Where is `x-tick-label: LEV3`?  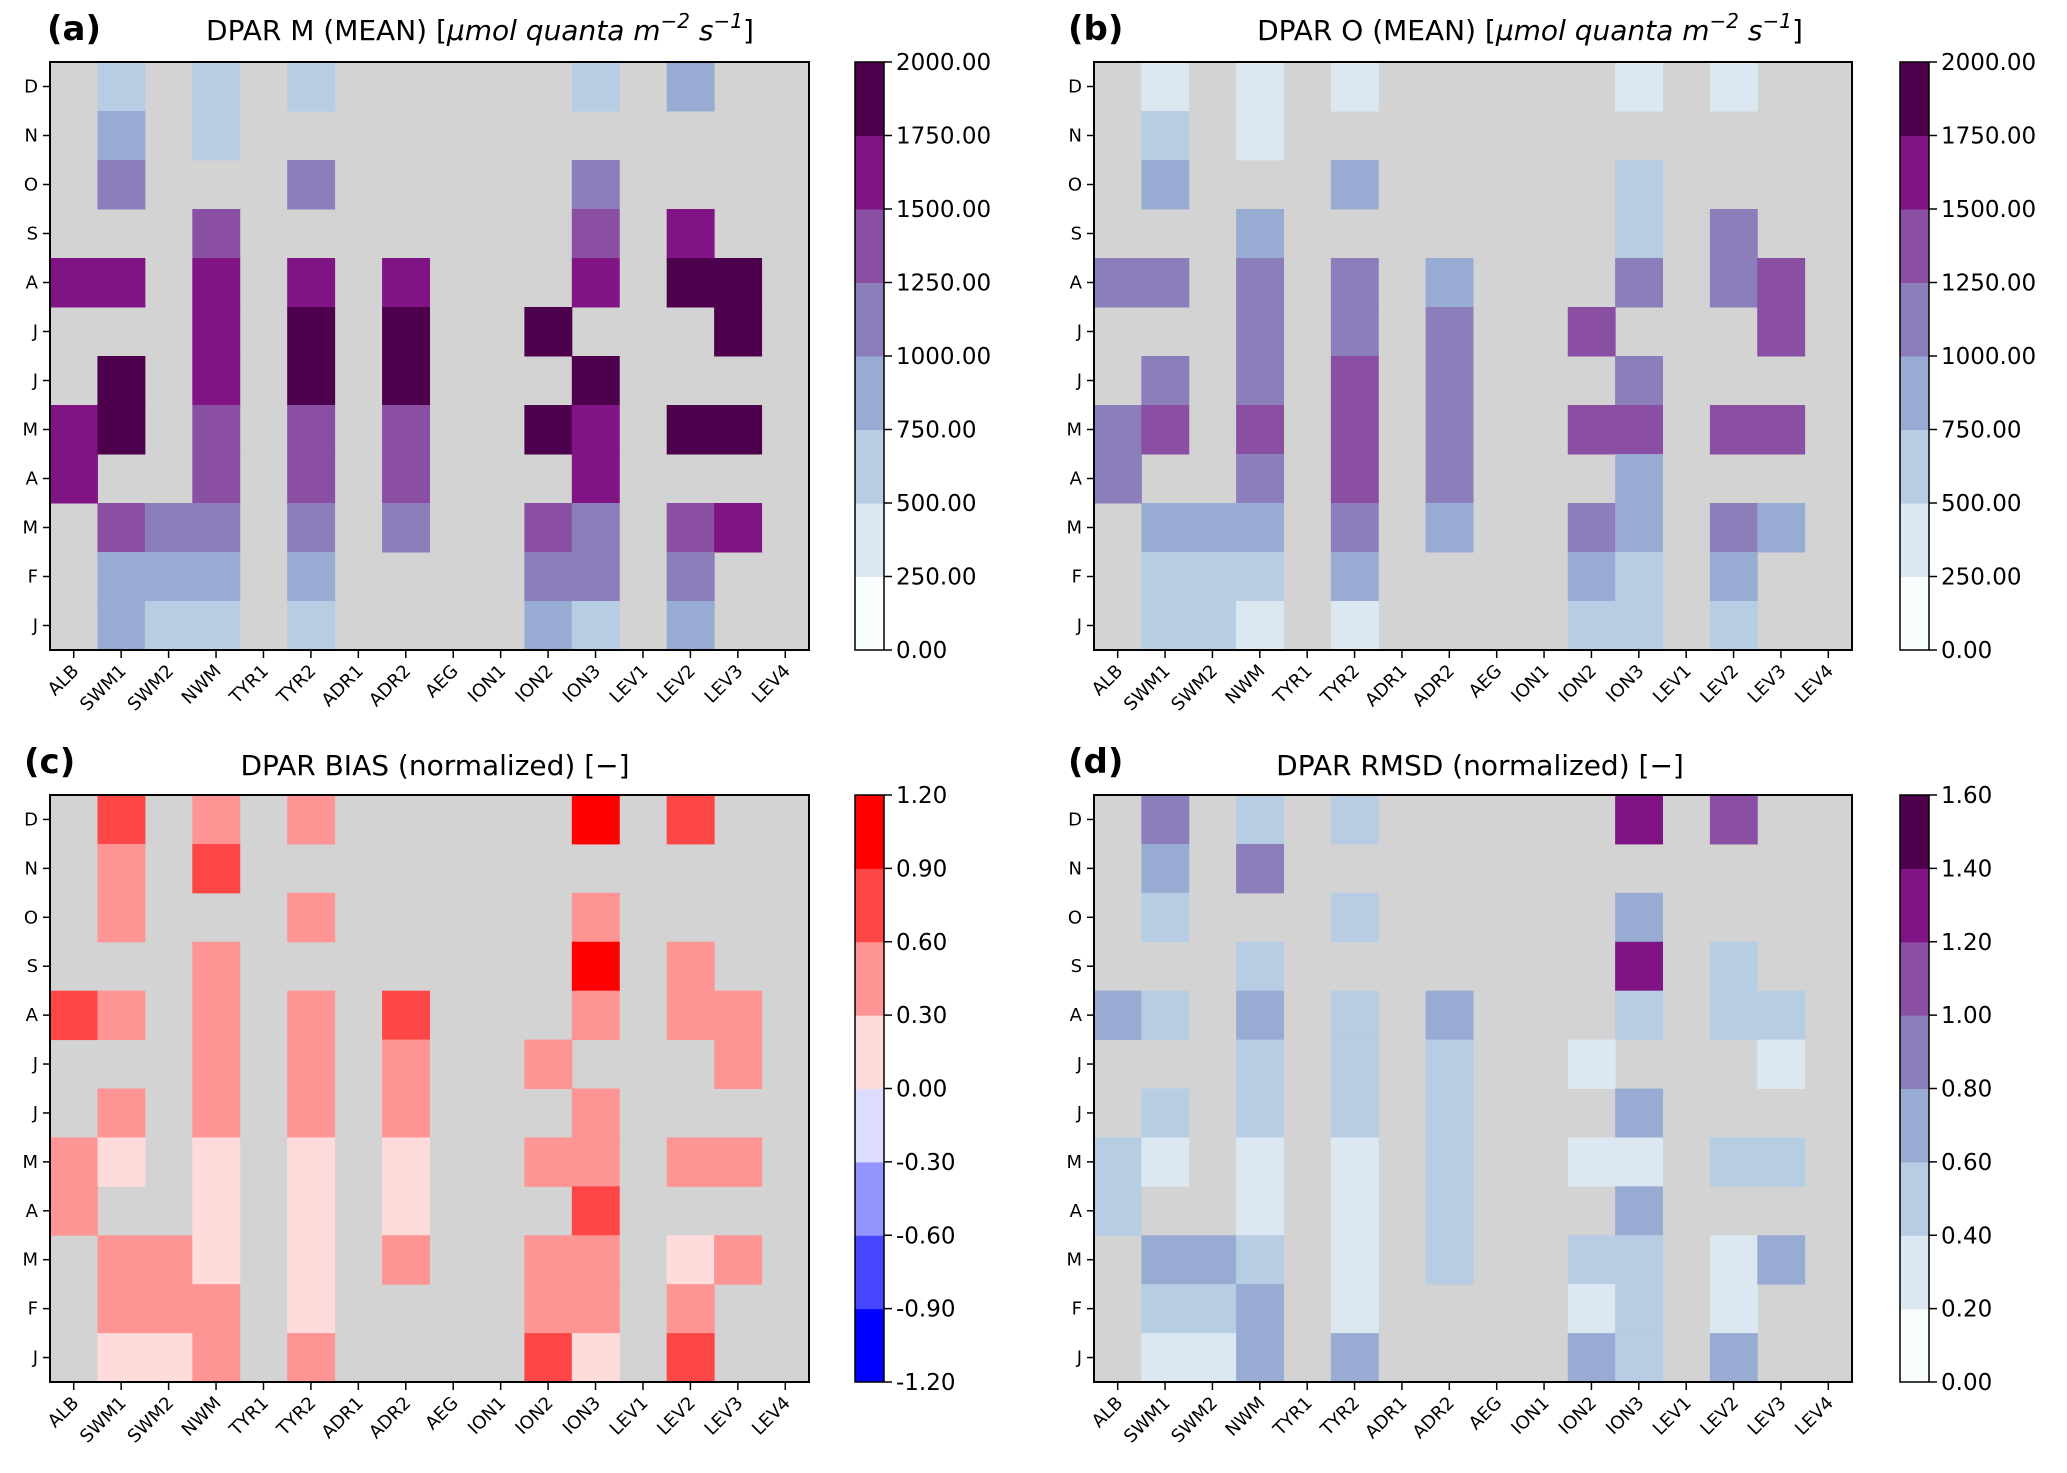 x-tick-label: LEV3 is located at coordinates (724, 684).